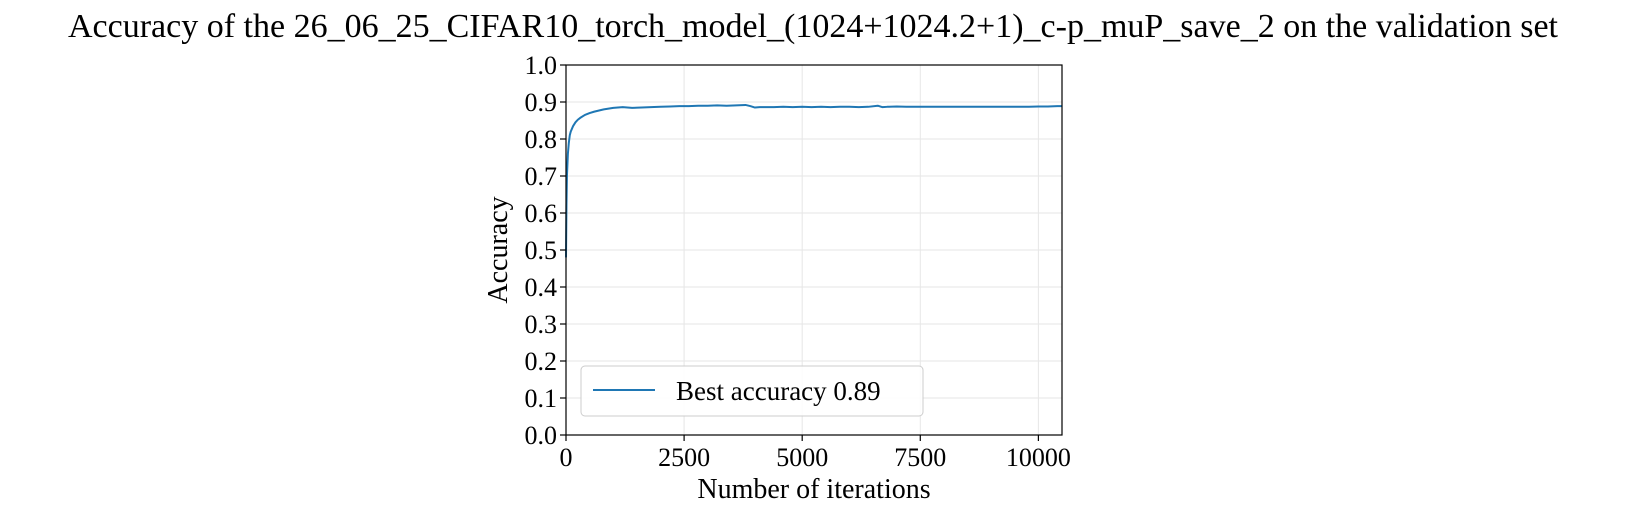 This screenshot has height=512, width=1626. What do you see at coordinates (541, 139) in the screenshot?
I see `y-tick-label: 0.8` at bounding box center [541, 139].